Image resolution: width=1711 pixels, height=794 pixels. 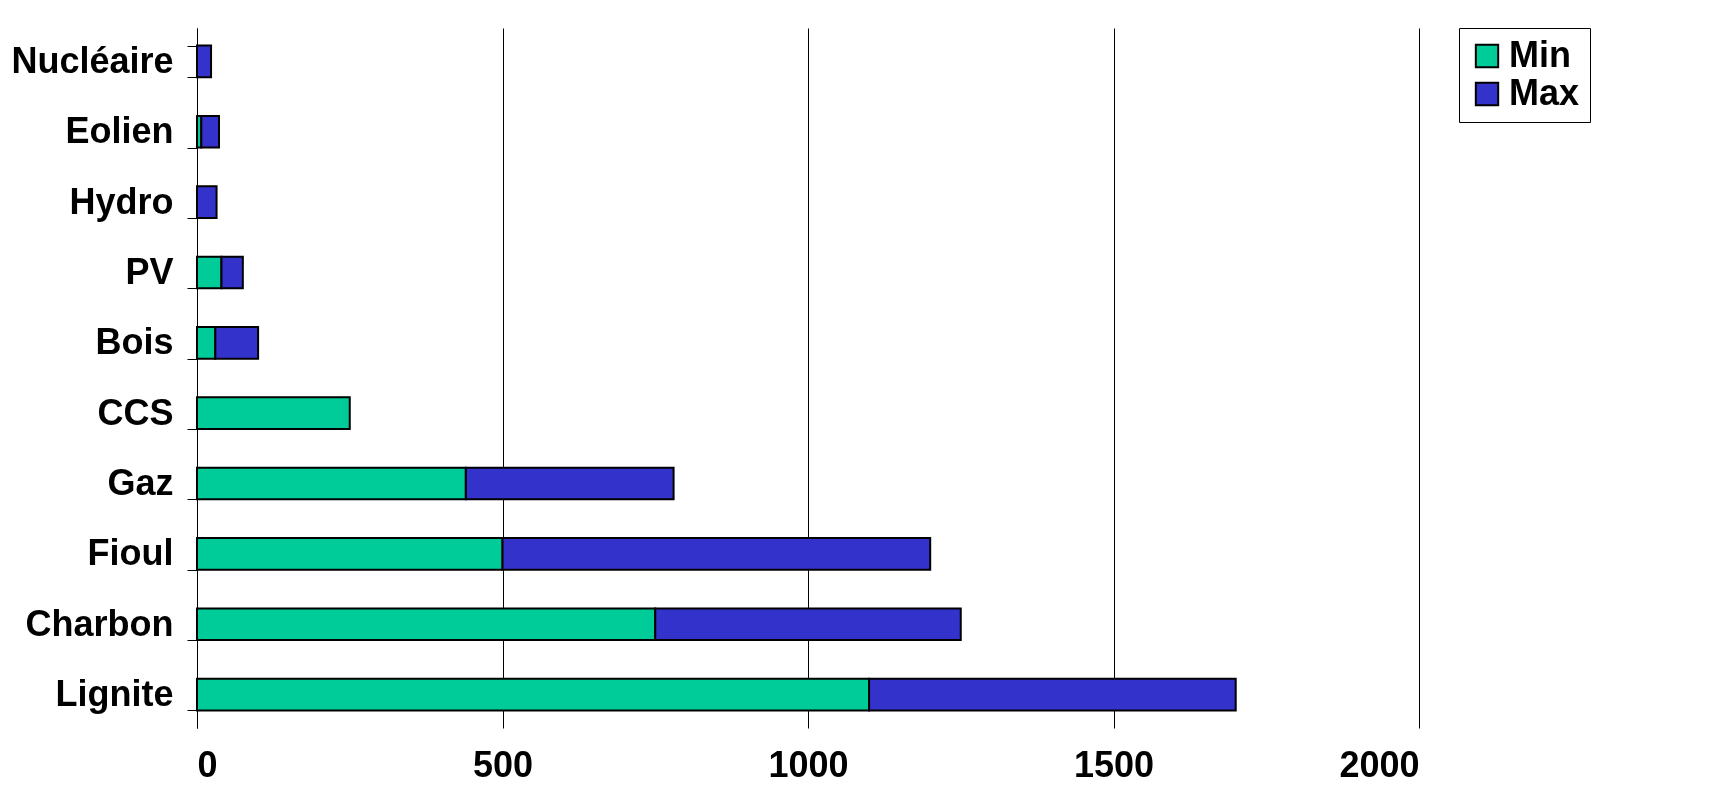 What do you see at coordinates (92, 60) in the screenshot?
I see `y-tick-label: Nucléaire` at bounding box center [92, 60].